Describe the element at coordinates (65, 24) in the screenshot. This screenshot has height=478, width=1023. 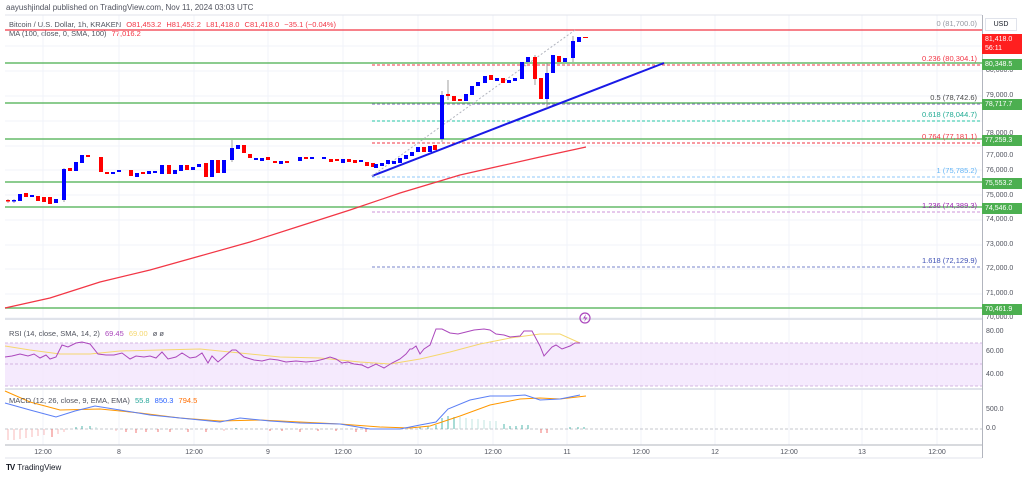
I see `symbol-name: Bitcoin / U.S. Dollar, 1h, KRAKEN` at that location.